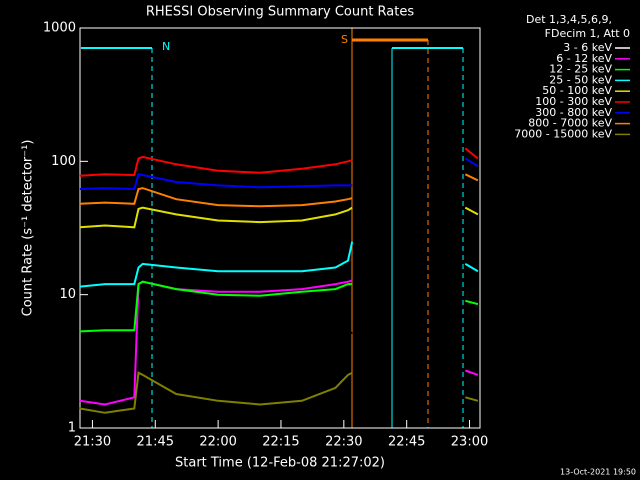  Describe the element at coordinates (587, 33) in the screenshot. I see `legend-title: FDecim 1, Att 0` at that location.